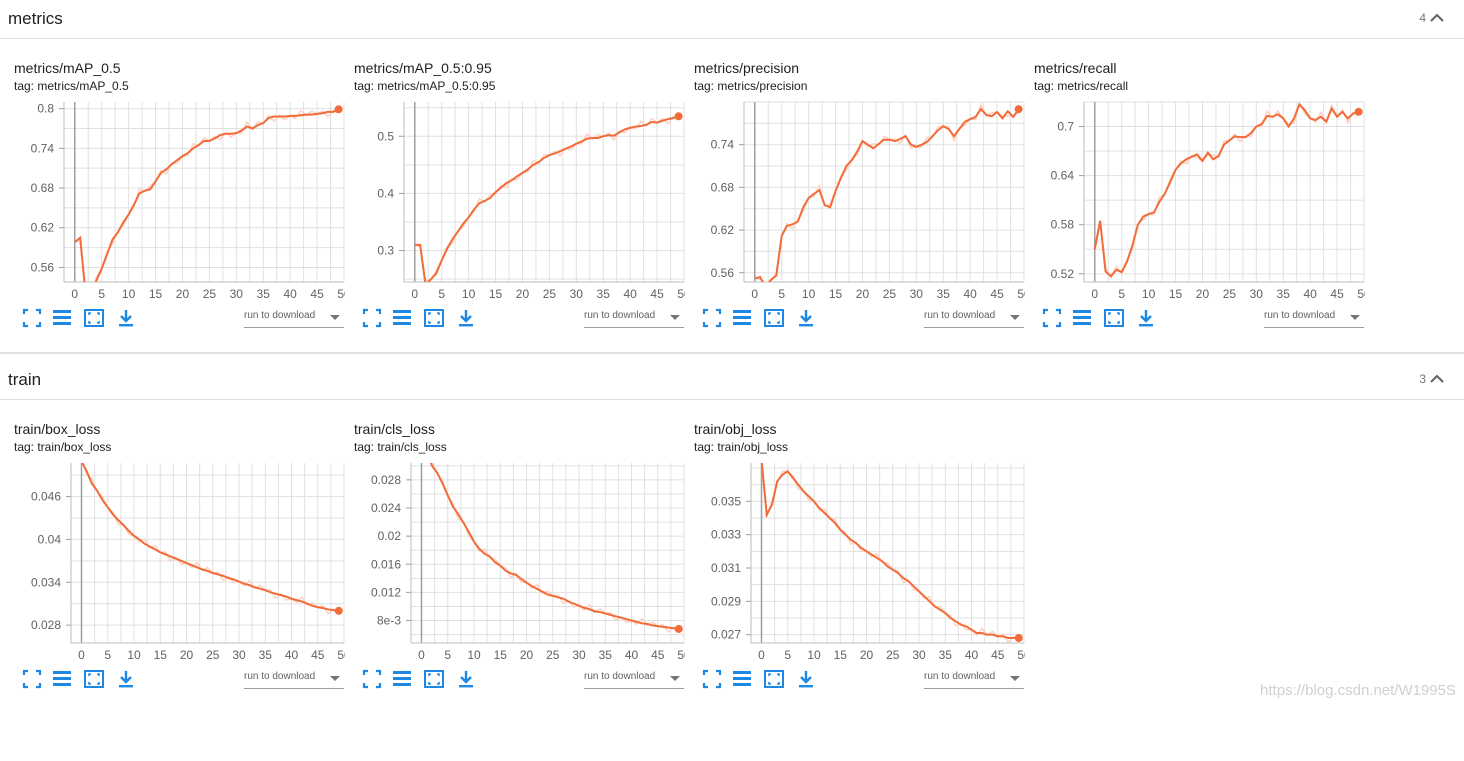 This screenshot has height=761, width=1464. What do you see at coordinates (678, 628) in the screenshot?
I see `last-point-marker` at bounding box center [678, 628].